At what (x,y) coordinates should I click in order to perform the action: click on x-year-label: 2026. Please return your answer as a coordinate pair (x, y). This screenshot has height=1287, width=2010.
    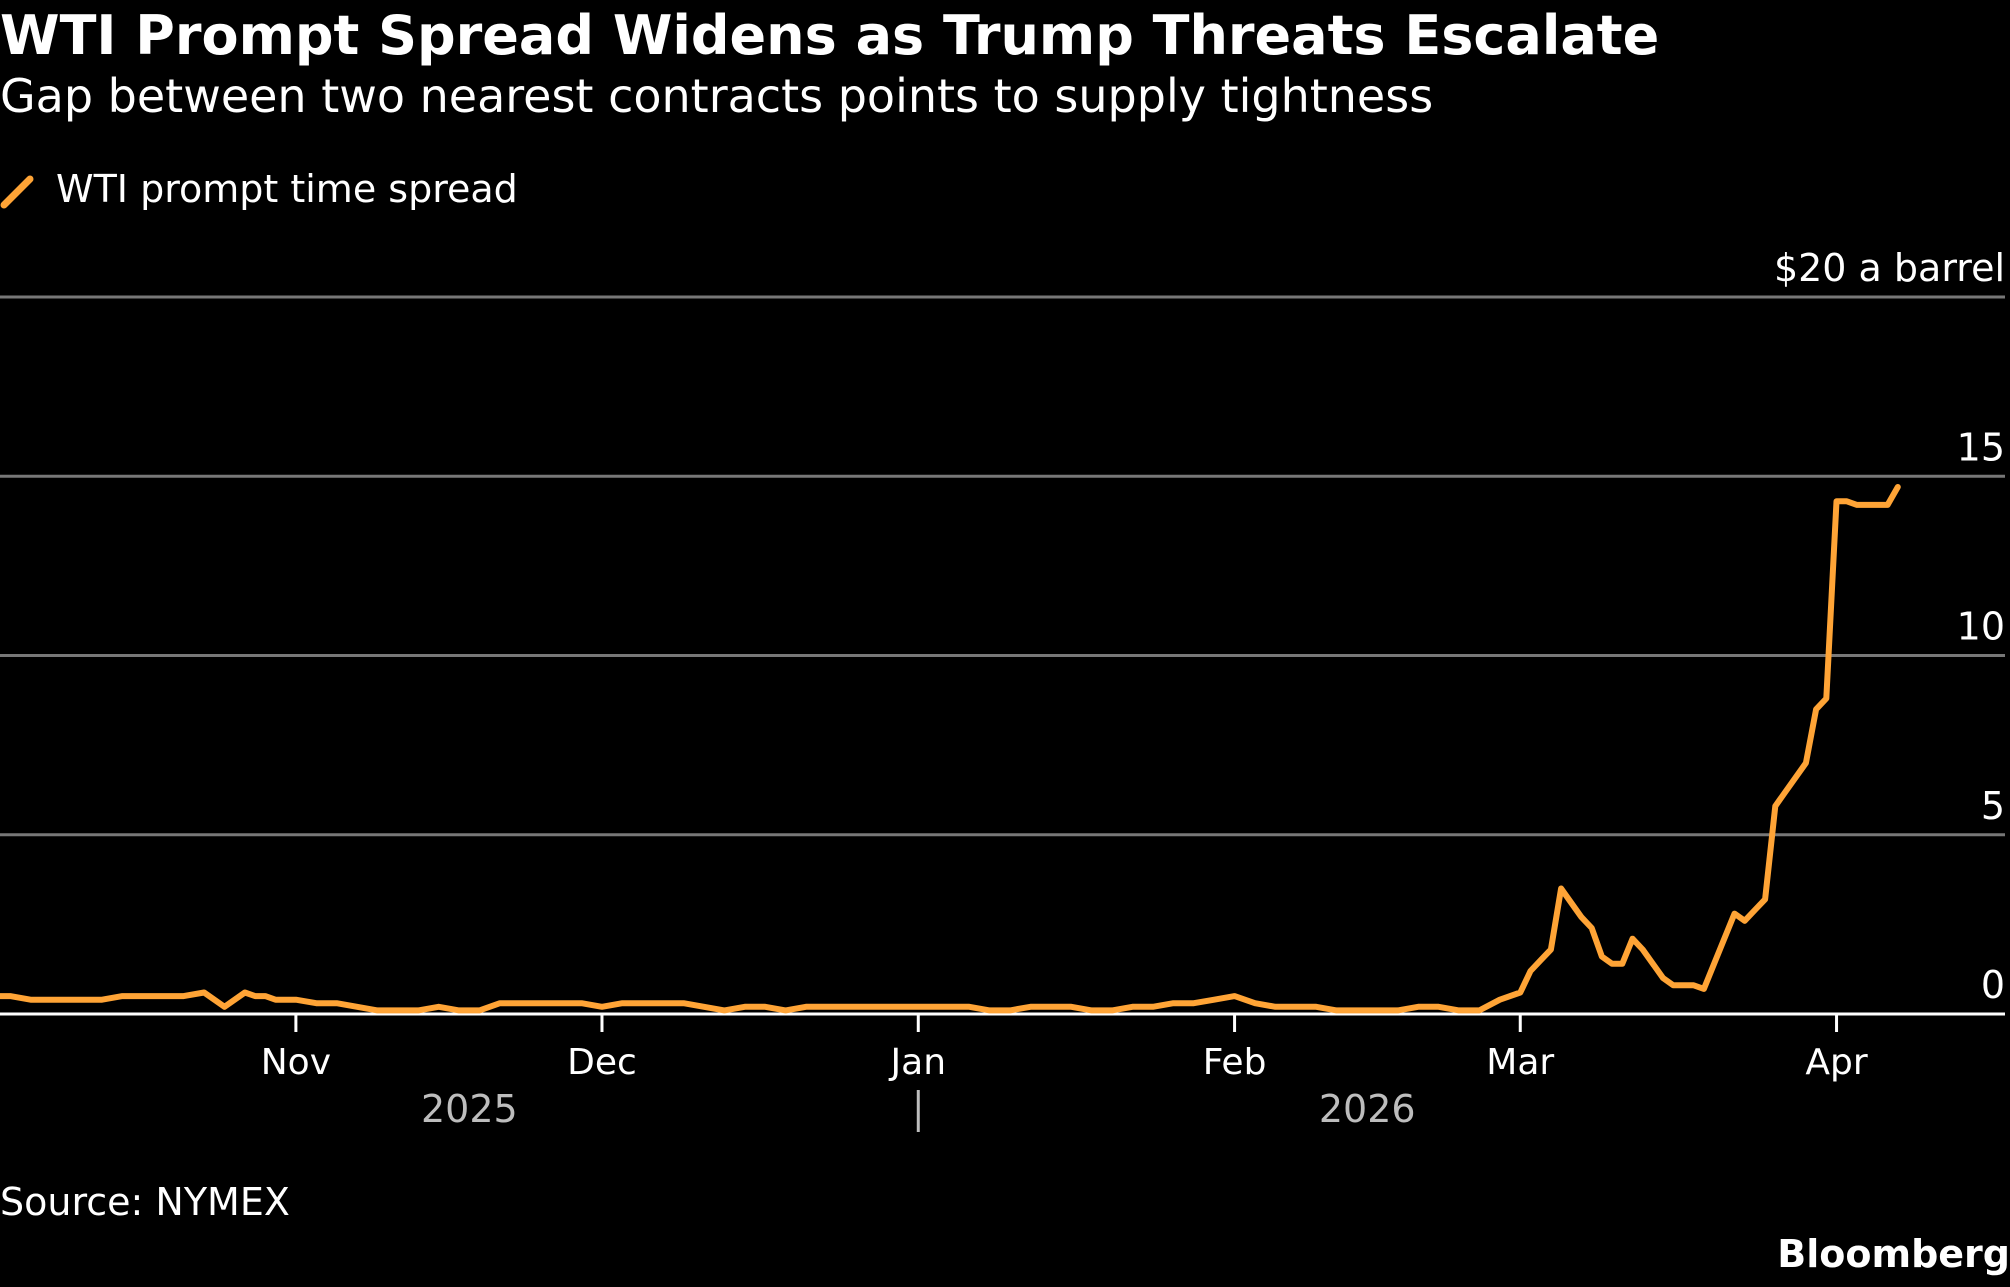
    Looking at the image, I should click on (1367, 1109).